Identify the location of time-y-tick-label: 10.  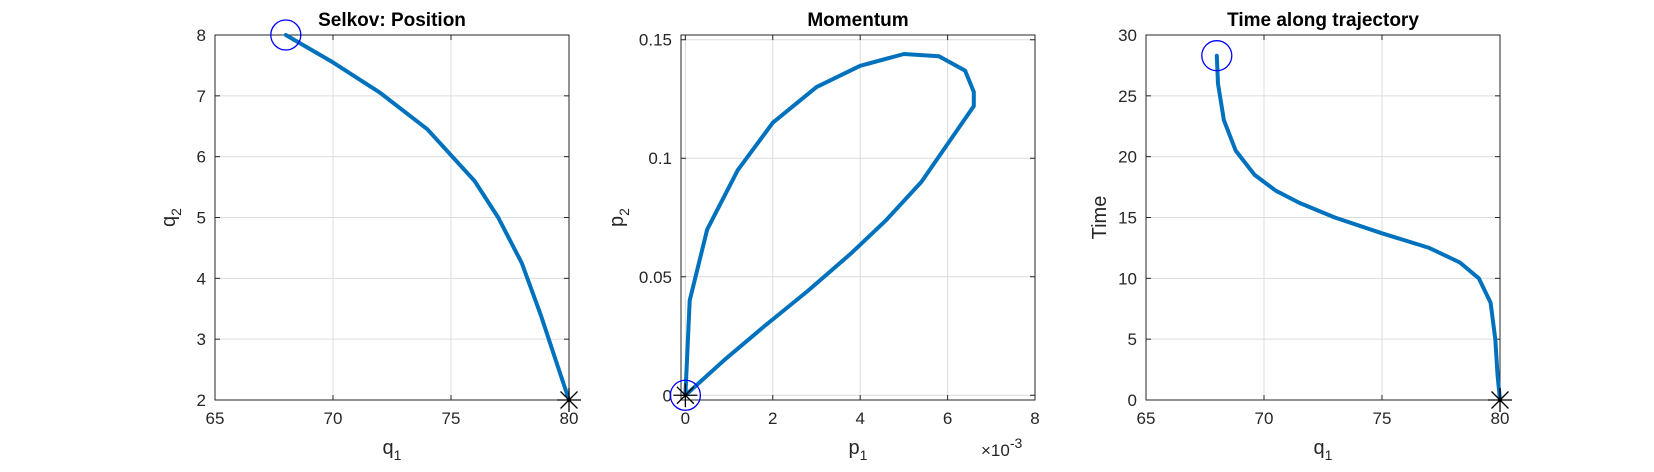
(1127, 278).